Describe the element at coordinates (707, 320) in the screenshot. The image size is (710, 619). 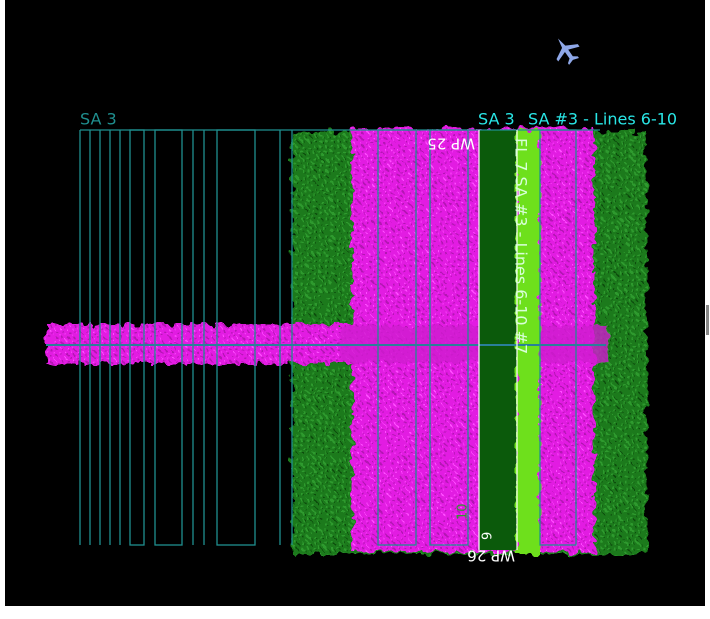
I see `scroll-handle` at that location.